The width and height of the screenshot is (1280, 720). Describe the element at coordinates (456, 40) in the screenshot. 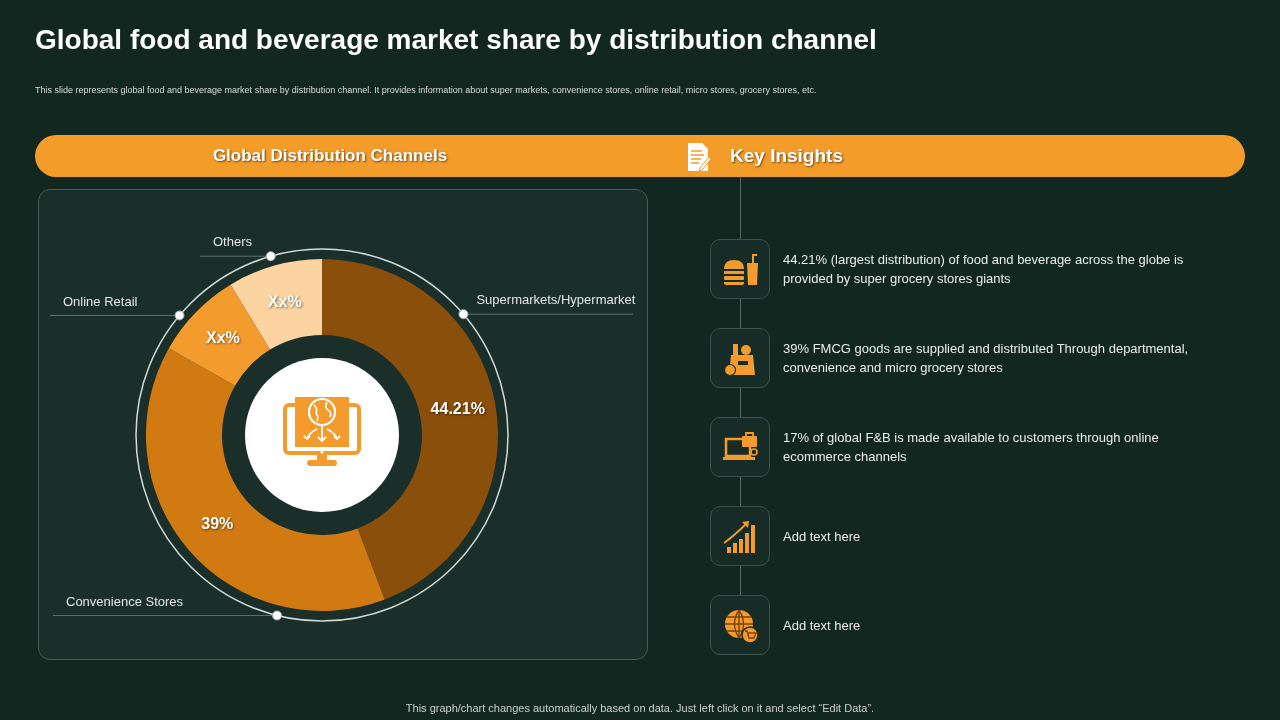

I see `chart-title: Global food and beverage market share by distribution channel` at that location.